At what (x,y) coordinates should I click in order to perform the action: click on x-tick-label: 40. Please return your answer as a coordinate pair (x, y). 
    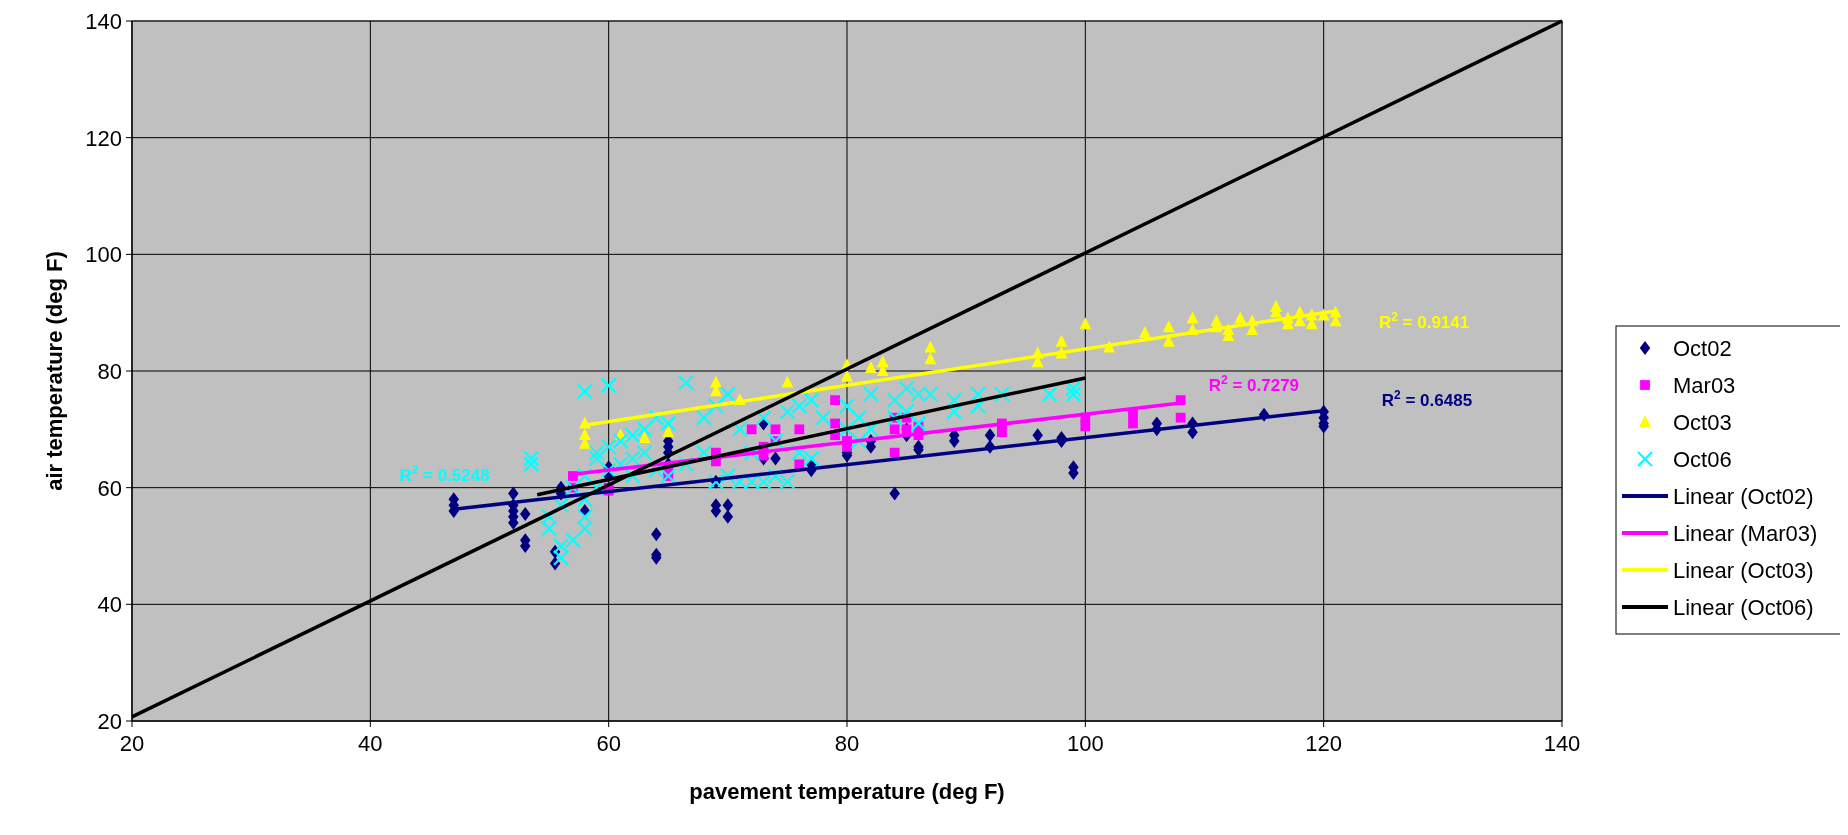
    Looking at the image, I should click on (370, 743).